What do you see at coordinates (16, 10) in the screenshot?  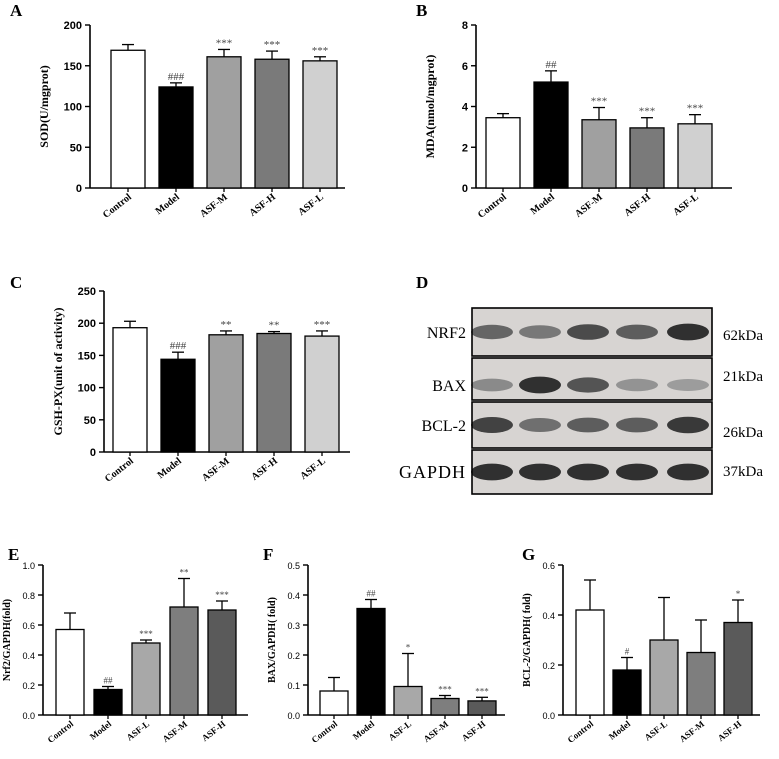 I see `panel-letter: A` at bounding box center [16, 10].